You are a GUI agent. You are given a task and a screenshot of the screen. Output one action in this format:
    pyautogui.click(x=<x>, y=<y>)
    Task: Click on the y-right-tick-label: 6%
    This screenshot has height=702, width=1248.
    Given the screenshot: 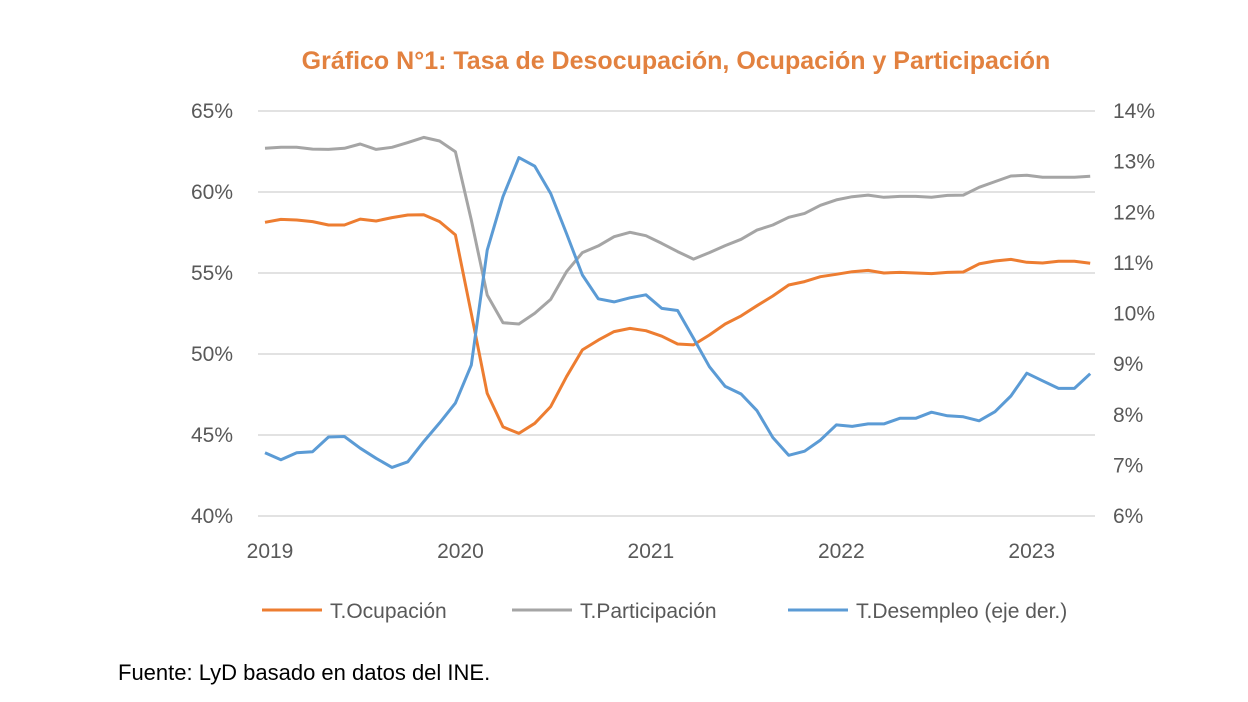 What is the action you would take?
    pyautogui.click(x=1128, y=516)
    